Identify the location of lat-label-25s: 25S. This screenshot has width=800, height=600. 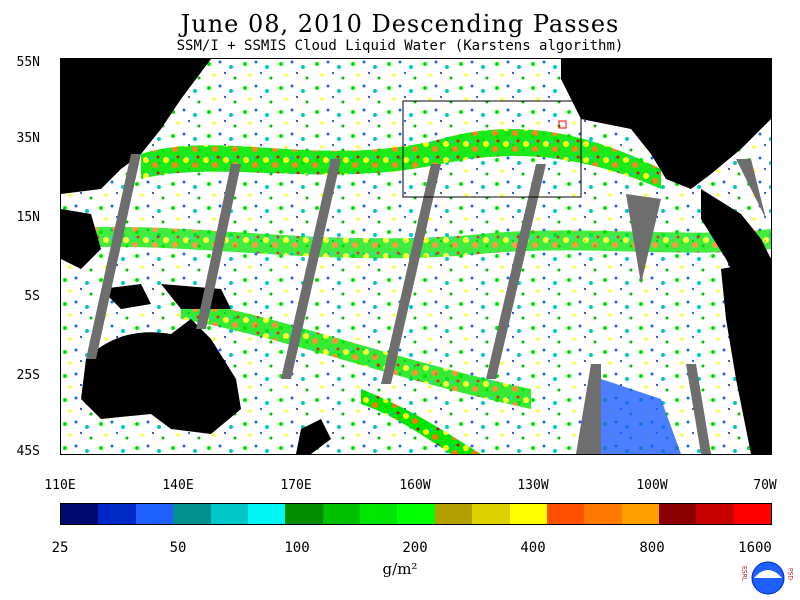
(28, 375).